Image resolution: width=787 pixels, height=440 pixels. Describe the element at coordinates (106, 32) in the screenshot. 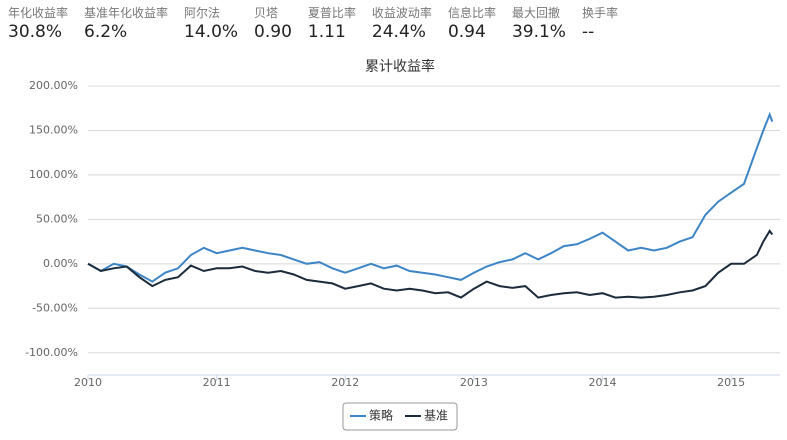

I see `metric-value: 6.2%` at that location.